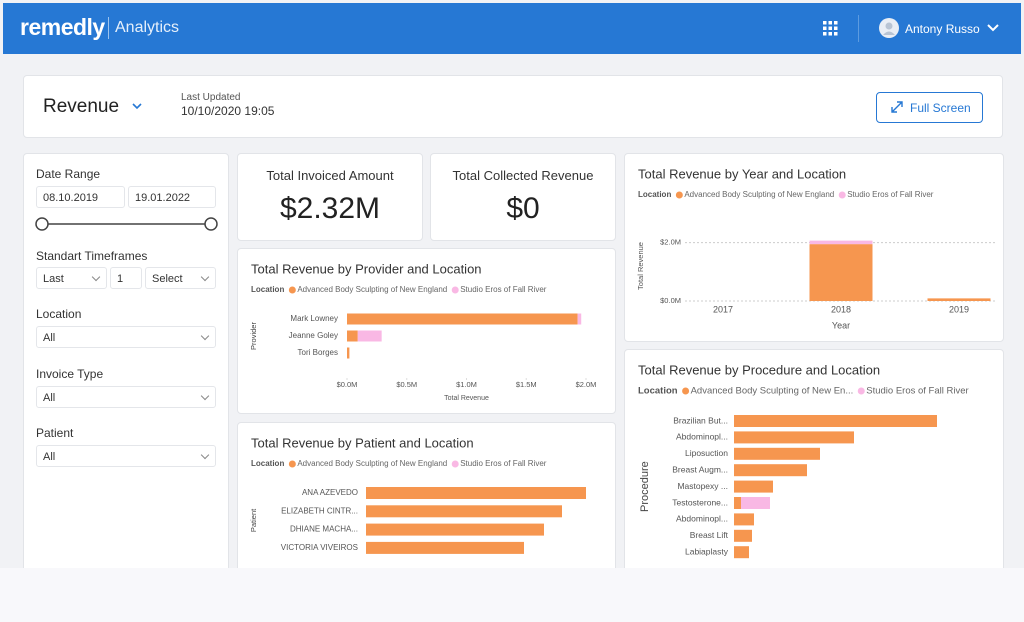 This screenshot has width=1024, height=622. Describe the element at coordinates (523, 175) in the screenshot. I see `kpi-label: Total Collected Revenue` at that location.